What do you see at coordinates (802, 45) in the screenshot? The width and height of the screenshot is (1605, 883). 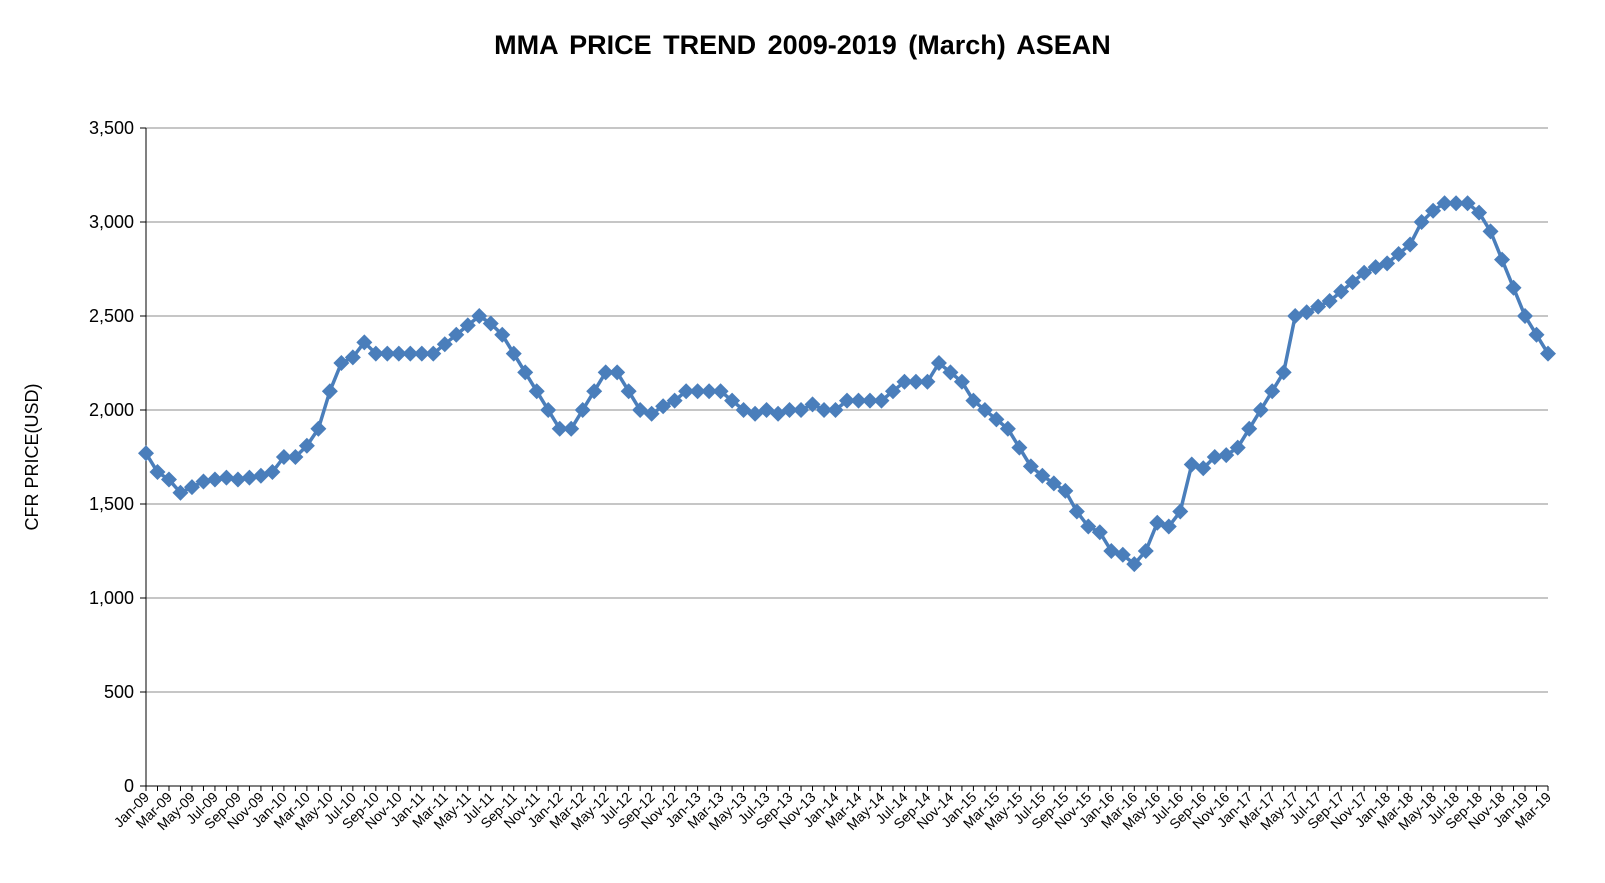 I see `chart-title: MMA PRICE TREND 2009-2019 (March) ASEAN` at bounding box center [802, 45].